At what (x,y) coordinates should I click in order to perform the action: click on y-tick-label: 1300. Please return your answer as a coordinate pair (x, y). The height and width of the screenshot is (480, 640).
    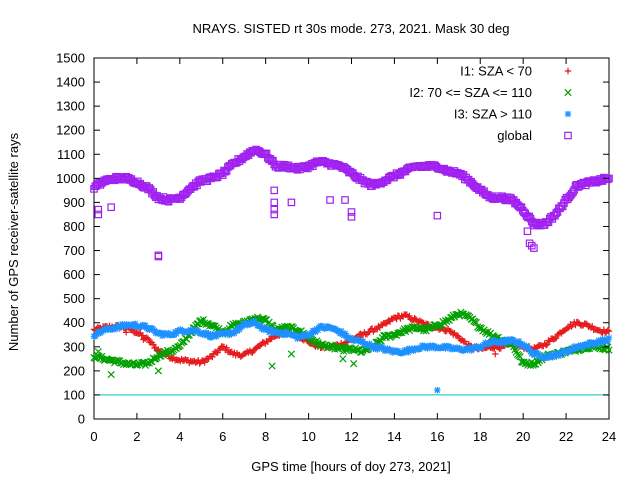
    Looking at the image, I should click on (70, 106).